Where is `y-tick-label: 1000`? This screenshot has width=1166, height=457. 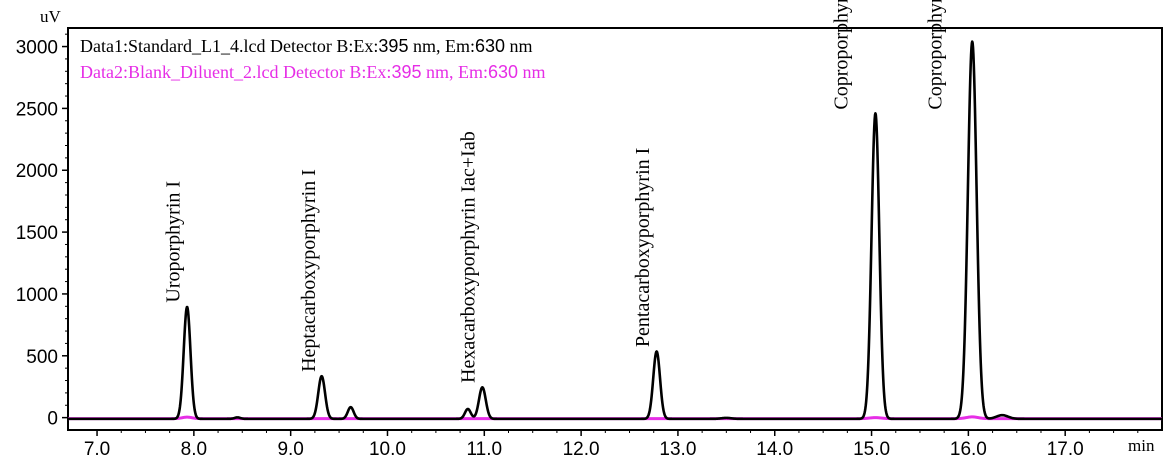
y-tick-label: 1000 is located at coordinates (37, 295).